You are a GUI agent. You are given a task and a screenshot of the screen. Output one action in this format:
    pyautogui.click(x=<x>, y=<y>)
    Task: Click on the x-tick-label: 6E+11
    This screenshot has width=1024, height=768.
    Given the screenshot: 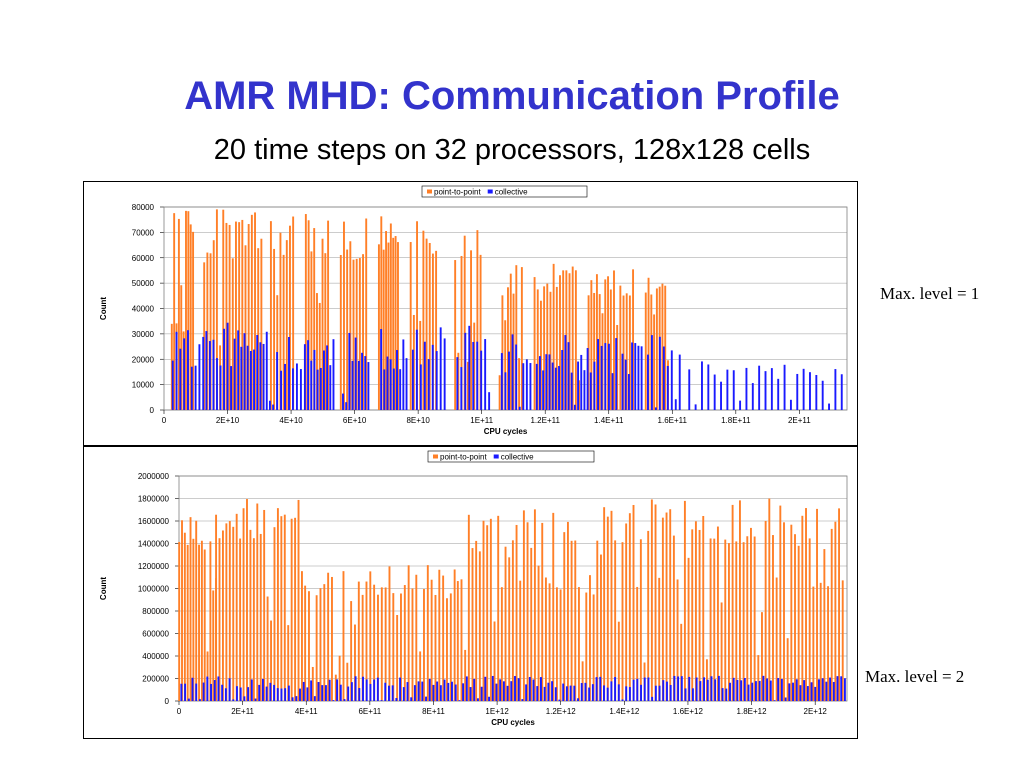 What is the action you would take?
    pyautogui.click(x=369, y=711)
    